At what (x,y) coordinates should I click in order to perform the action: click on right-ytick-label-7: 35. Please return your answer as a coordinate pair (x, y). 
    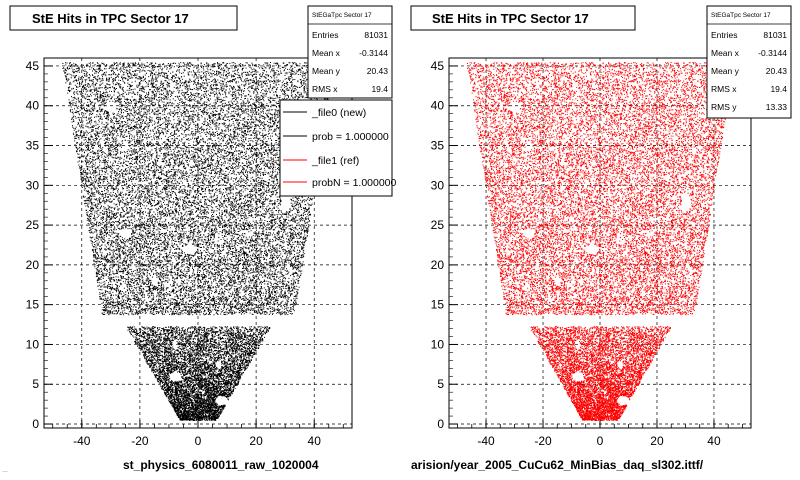
    Looking at the image, I should click on (438, 146).